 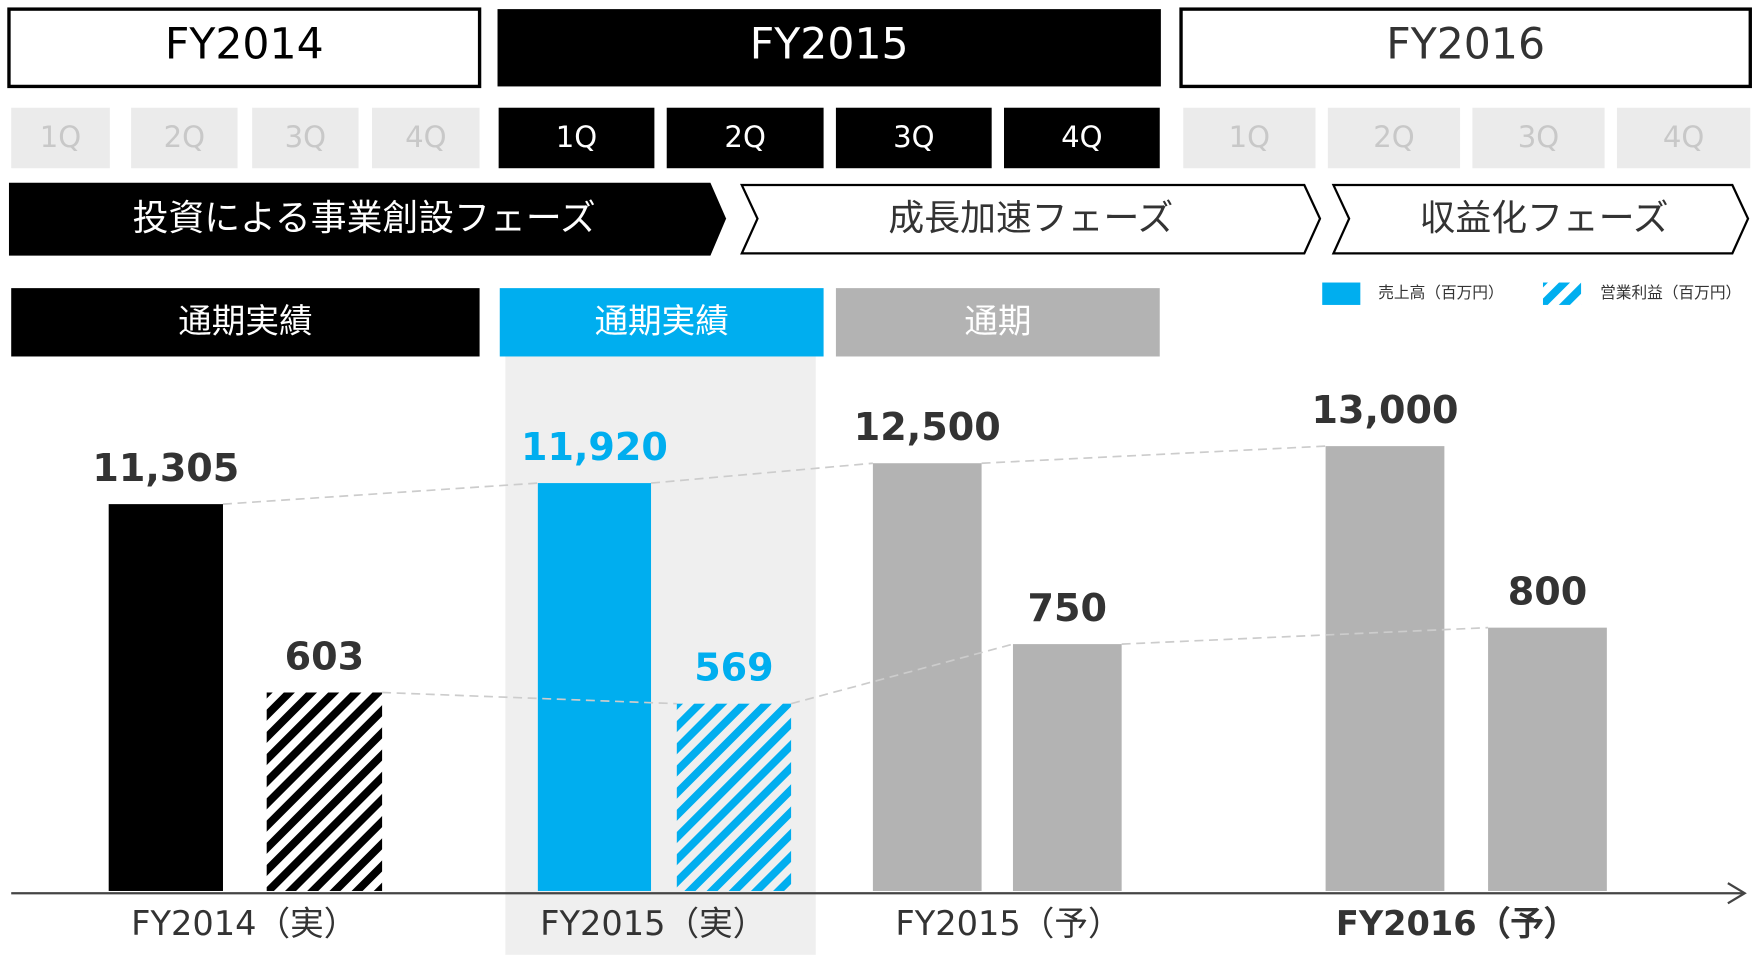 I want to click on x-tick-label: FY2015（実）, so click(x=653, y=923).